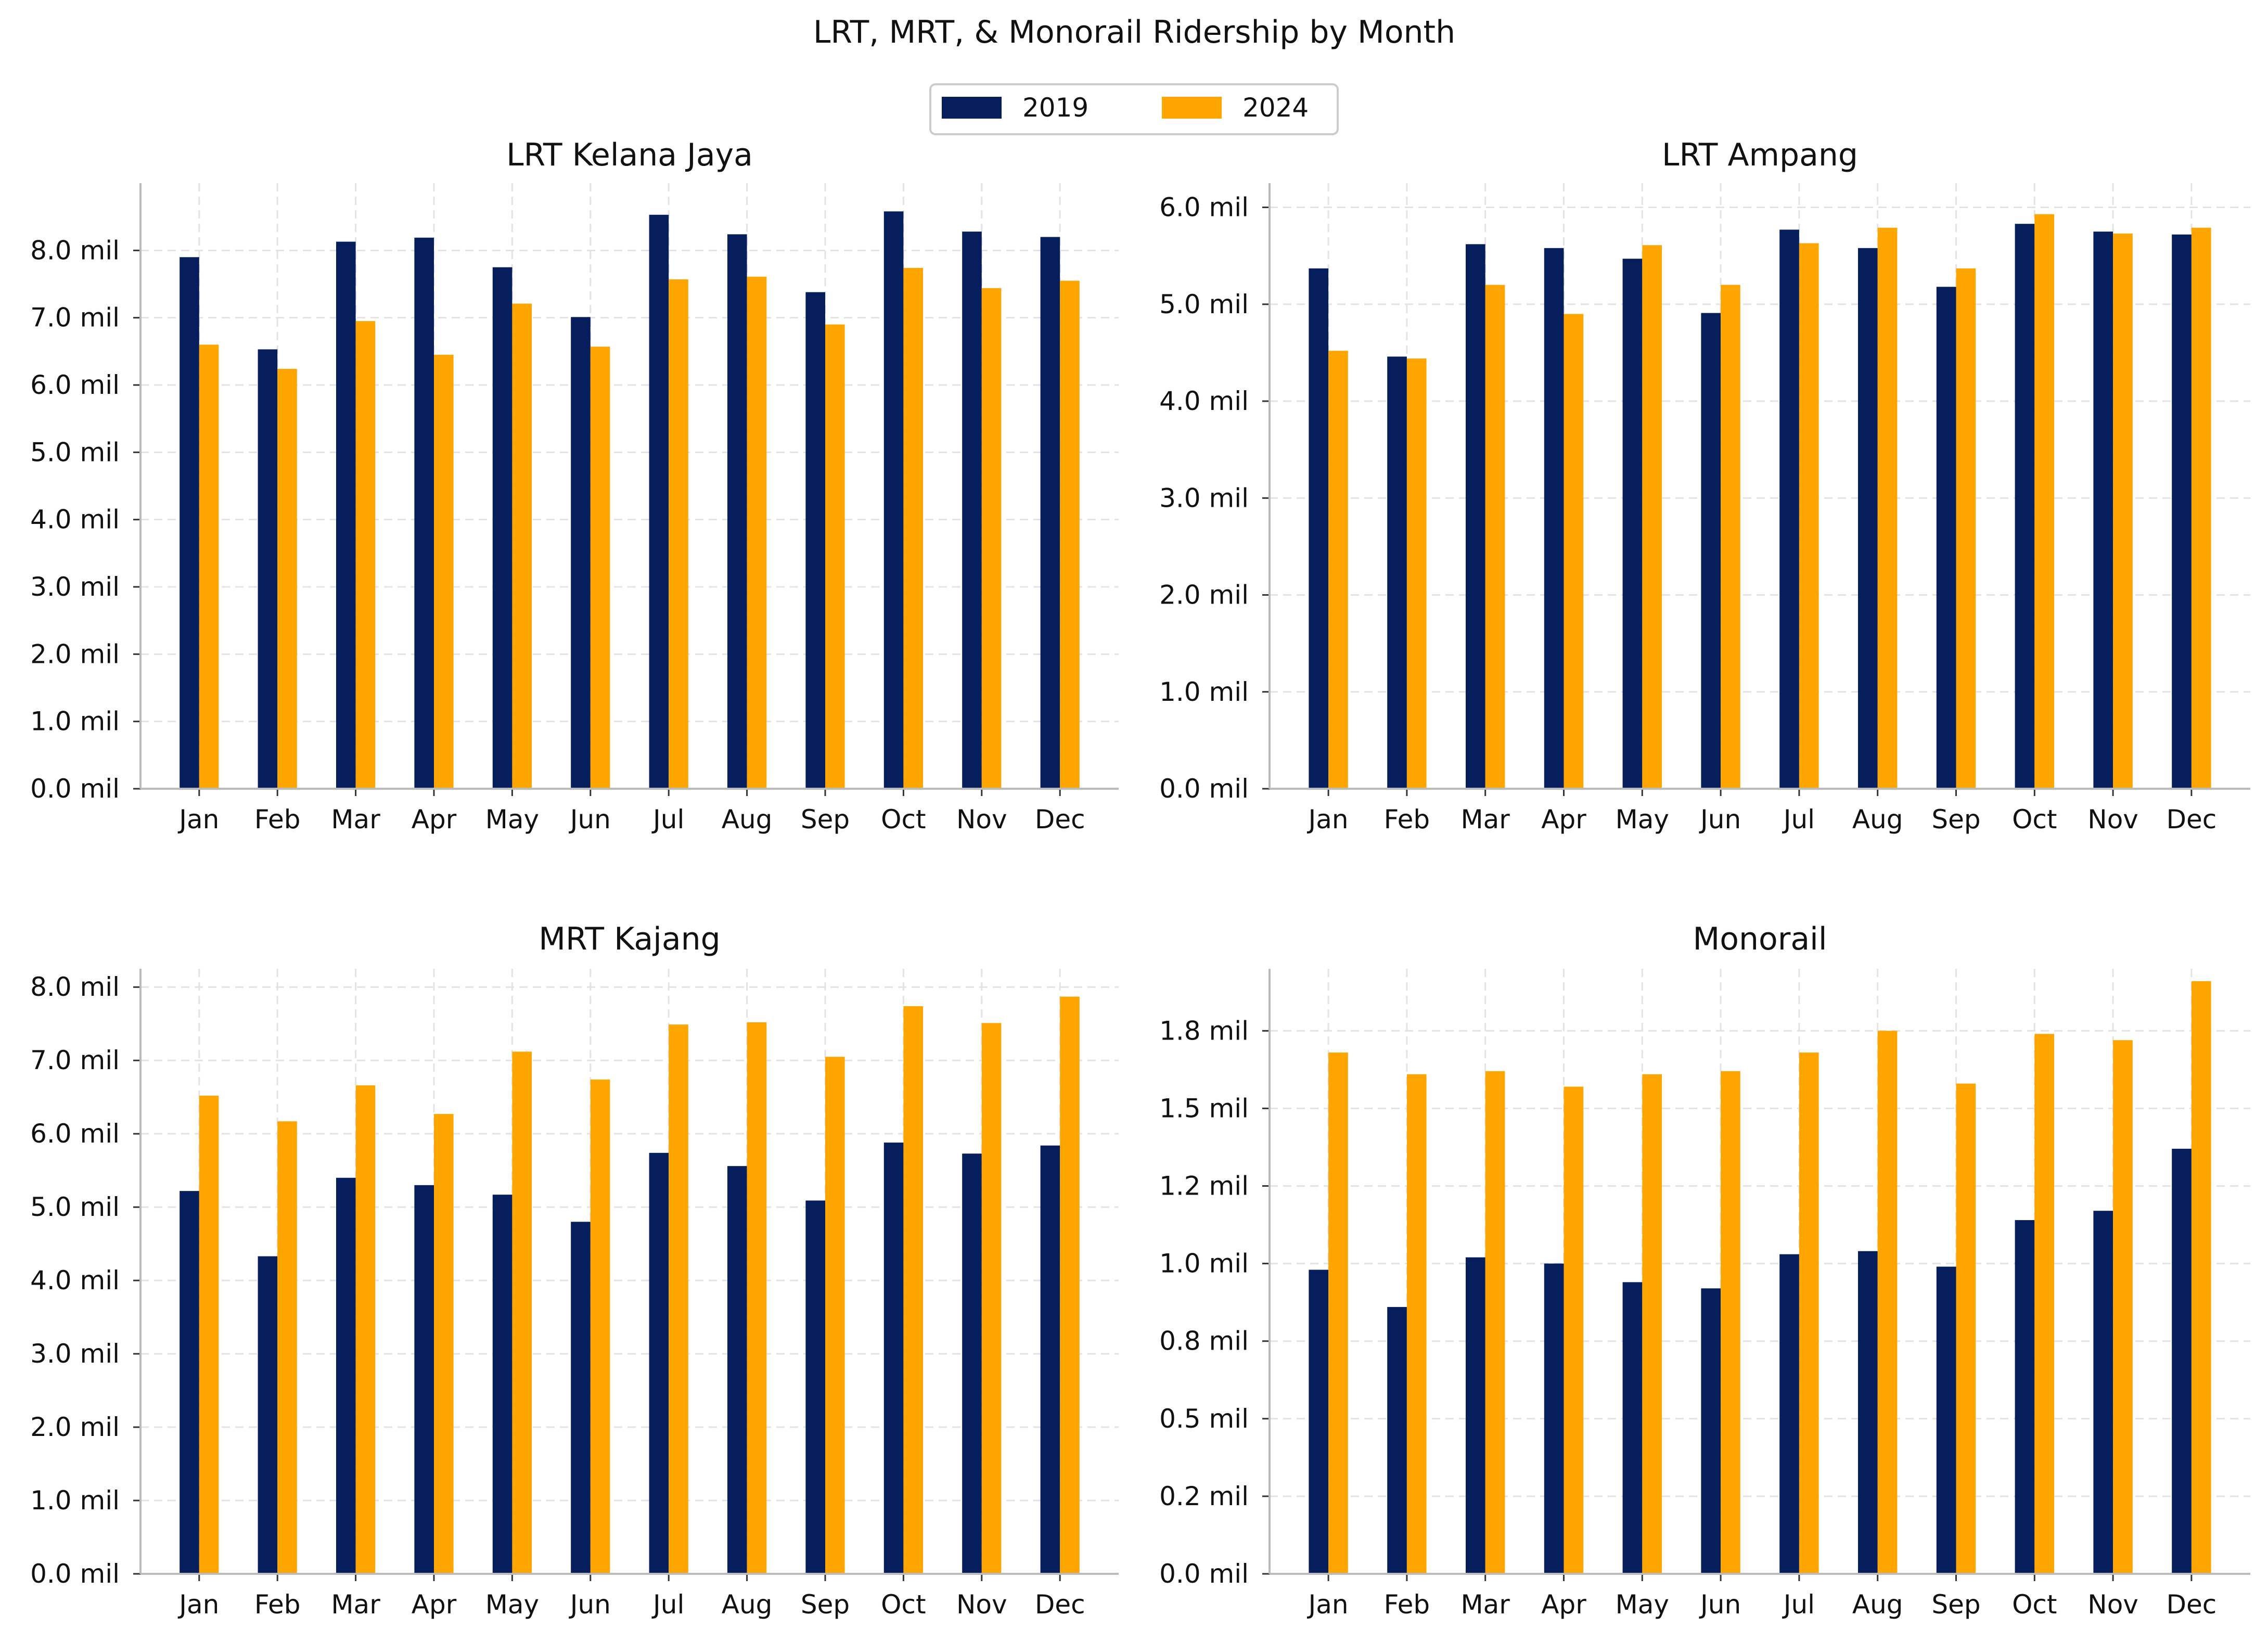  Describe the element at coordinates (1050, 1359) in the screenshot. I see `bar-2019-dec` at that location.